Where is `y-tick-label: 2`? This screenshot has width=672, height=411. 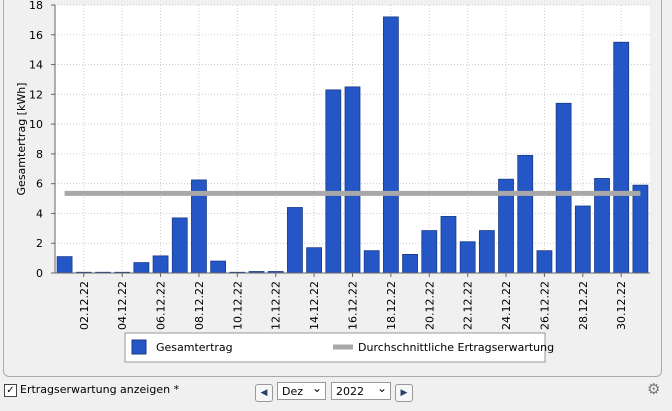
y-tick-label: 2 is located at coordinates (39, 243).